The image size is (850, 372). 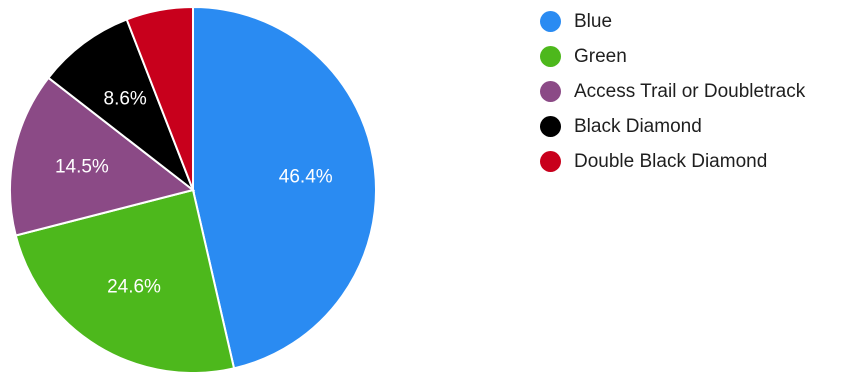 I want to click on legend-item-double-black-diamond: Double Black Diamond, so click(x=672, y=161).